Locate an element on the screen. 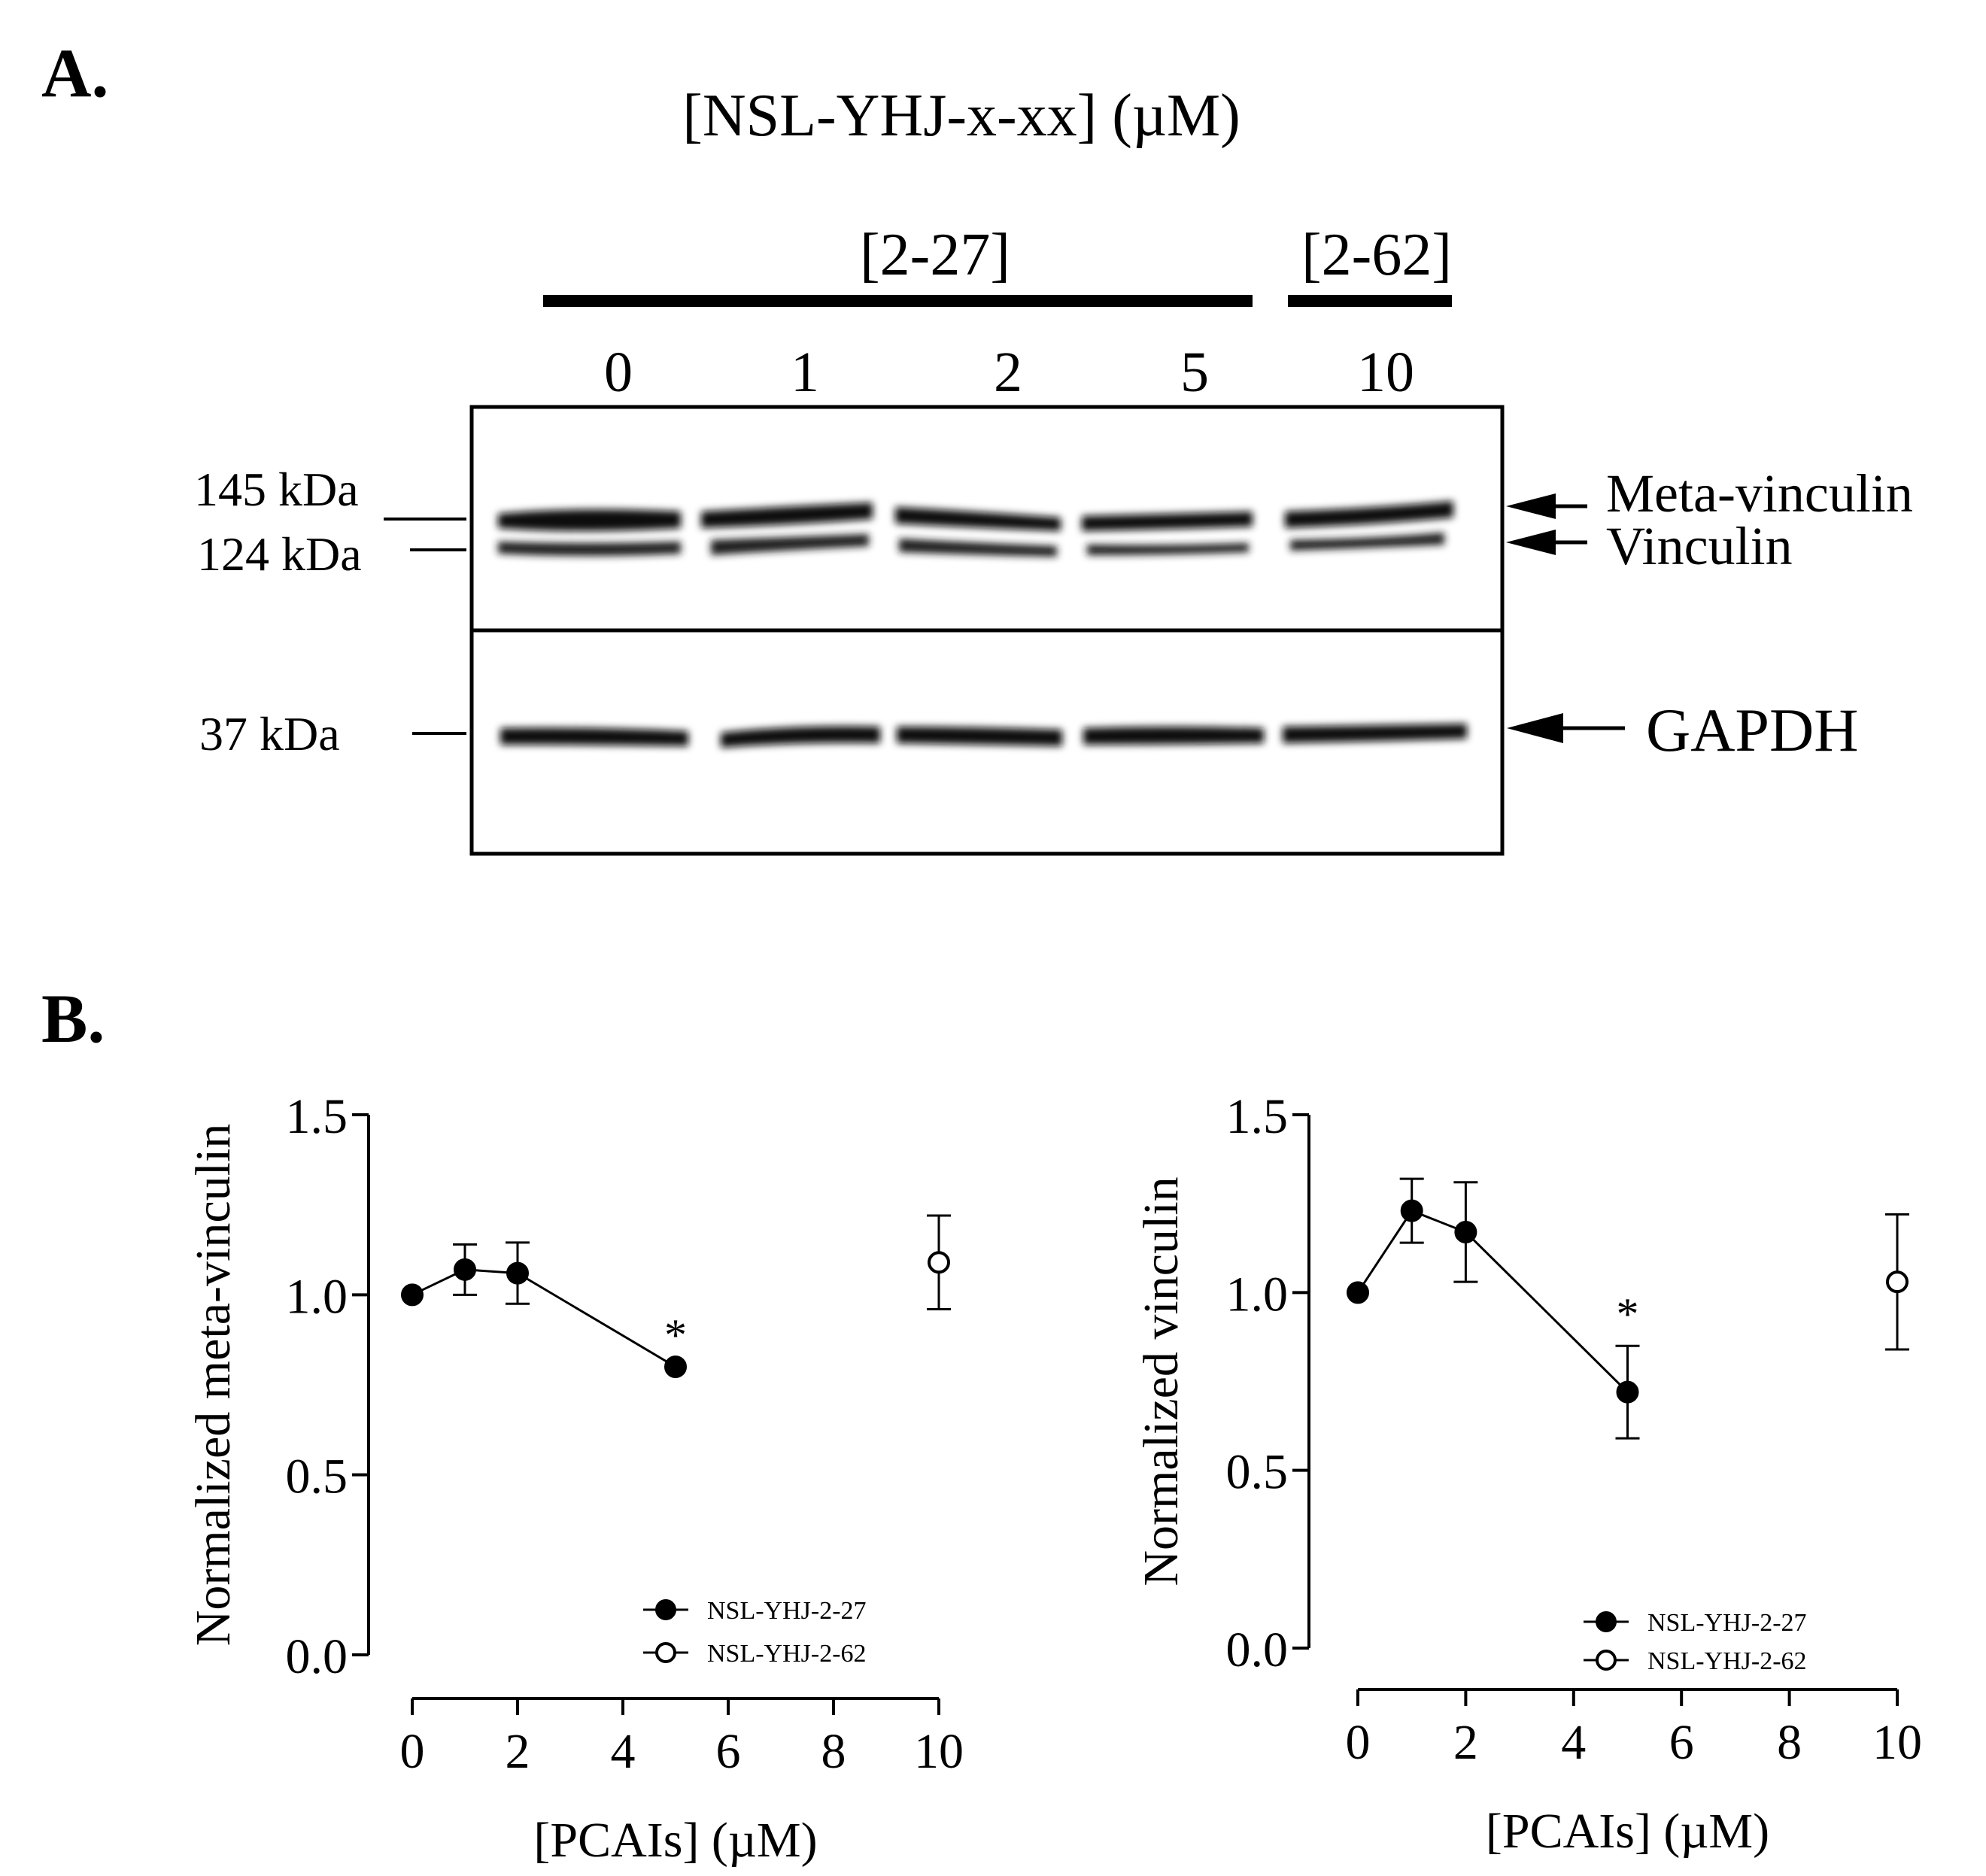 The image size is (1986, 1876). blot-upper is located at coordinates (987, 519).